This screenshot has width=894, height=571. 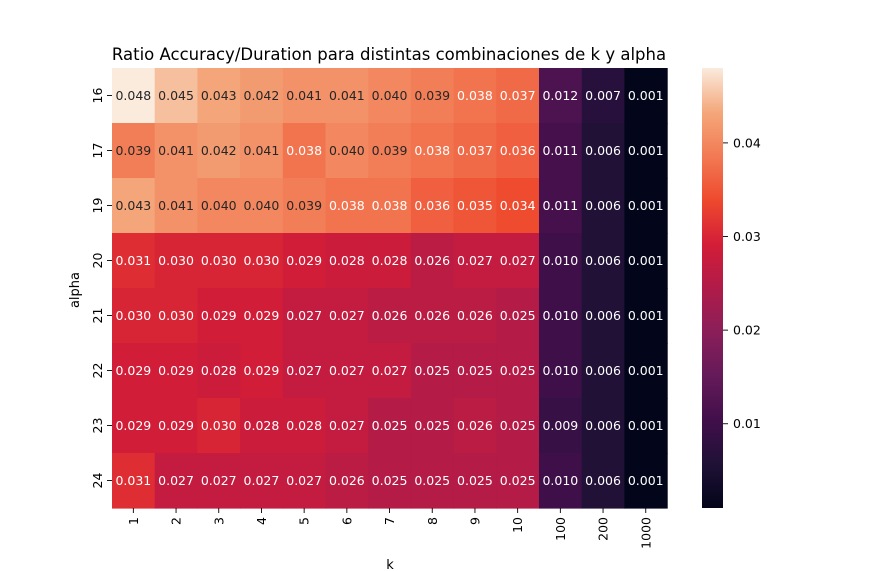 What do you see at coordinates (101, 288) in the screenshot?
I see `y-axis: 16 17 19 20 21 22 23 24` at bounding box center [101, 288].